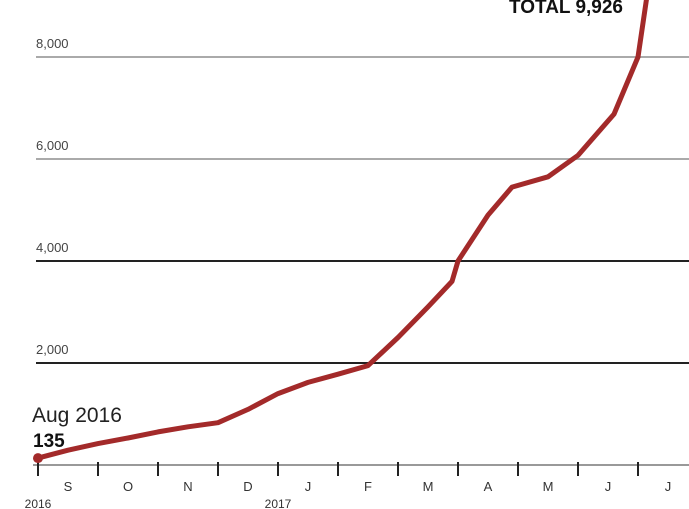  What do you see at coordinates (488, 486) in the screenshot?
I see `month-label-7: A` at bounding box center [488, 486].